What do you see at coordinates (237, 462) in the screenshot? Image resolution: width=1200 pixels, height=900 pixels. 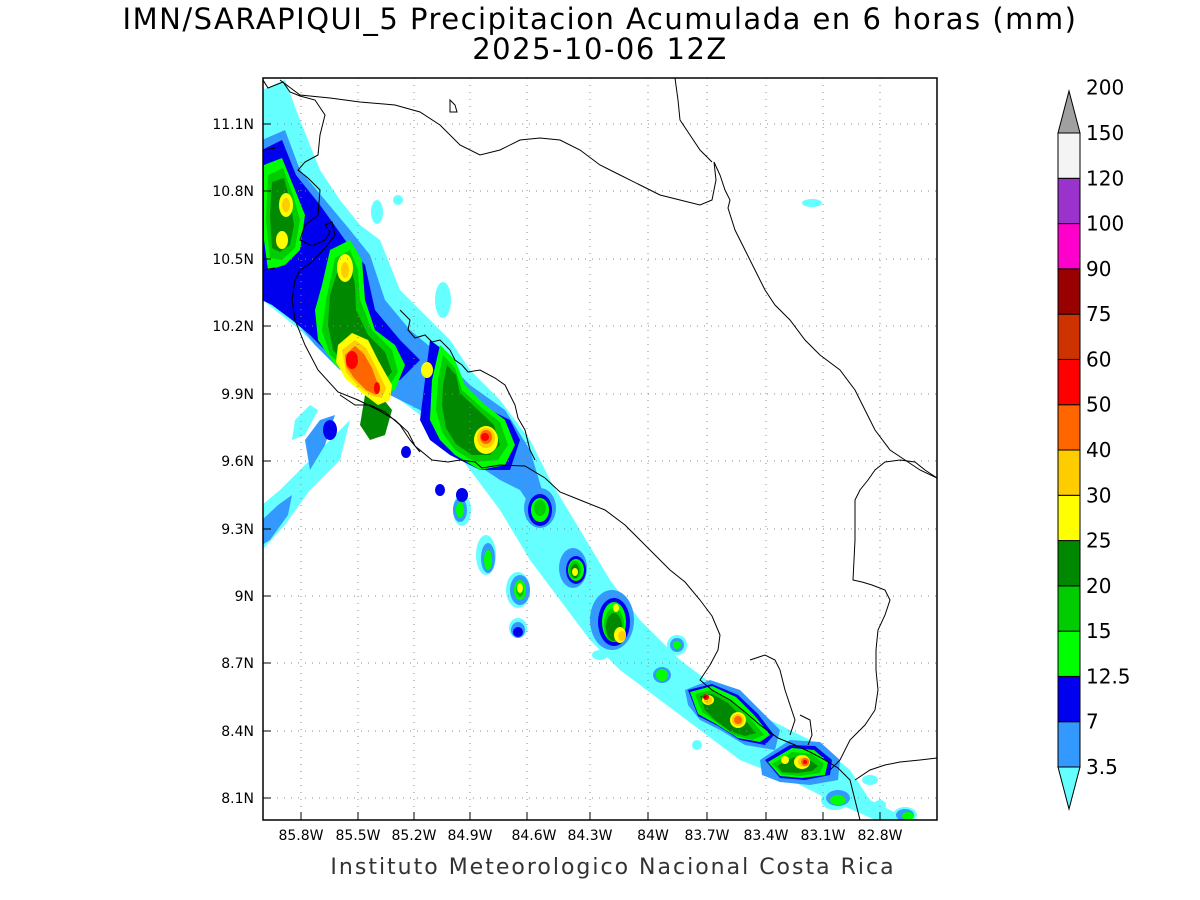 I see `lat-label: 9.6N` at bounding box center [237, 462].